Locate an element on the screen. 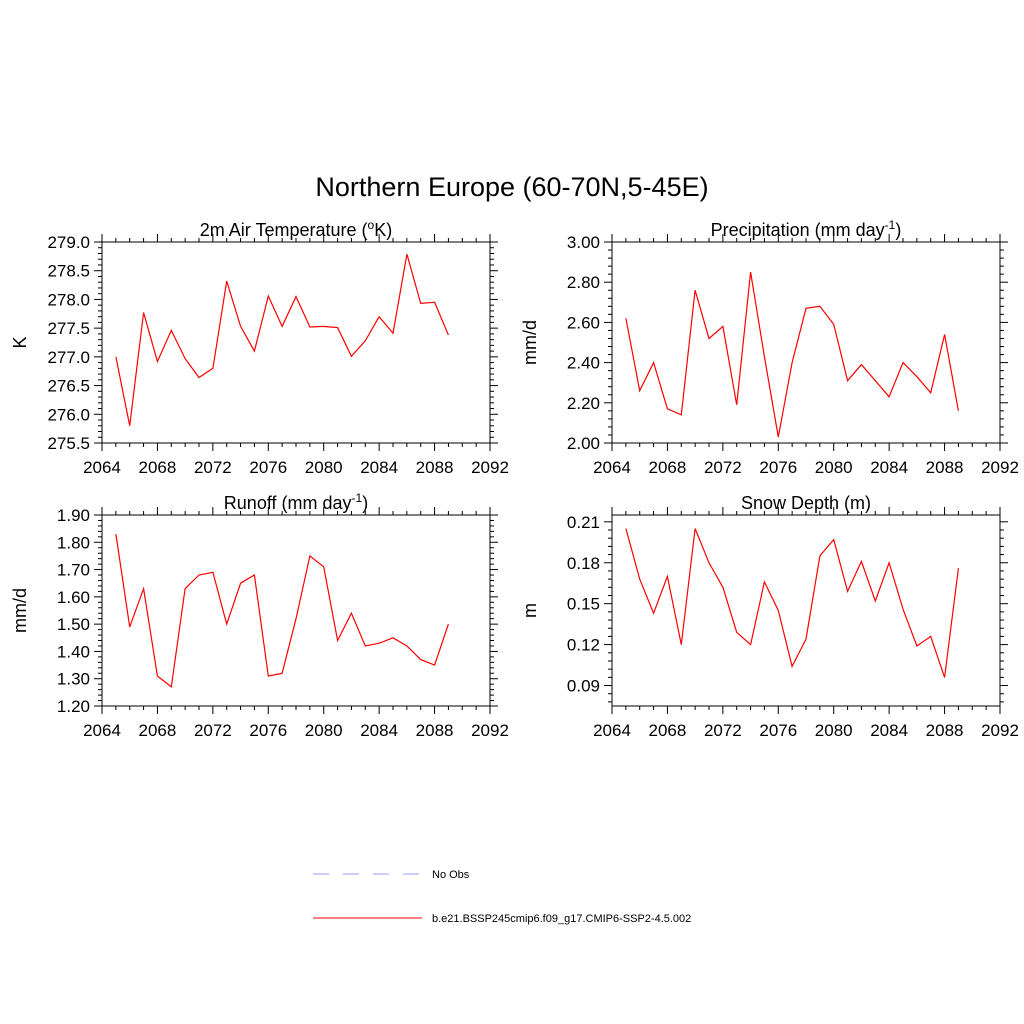  temperature-x-tick-label: 2068 is located at coordinates (158, 467).